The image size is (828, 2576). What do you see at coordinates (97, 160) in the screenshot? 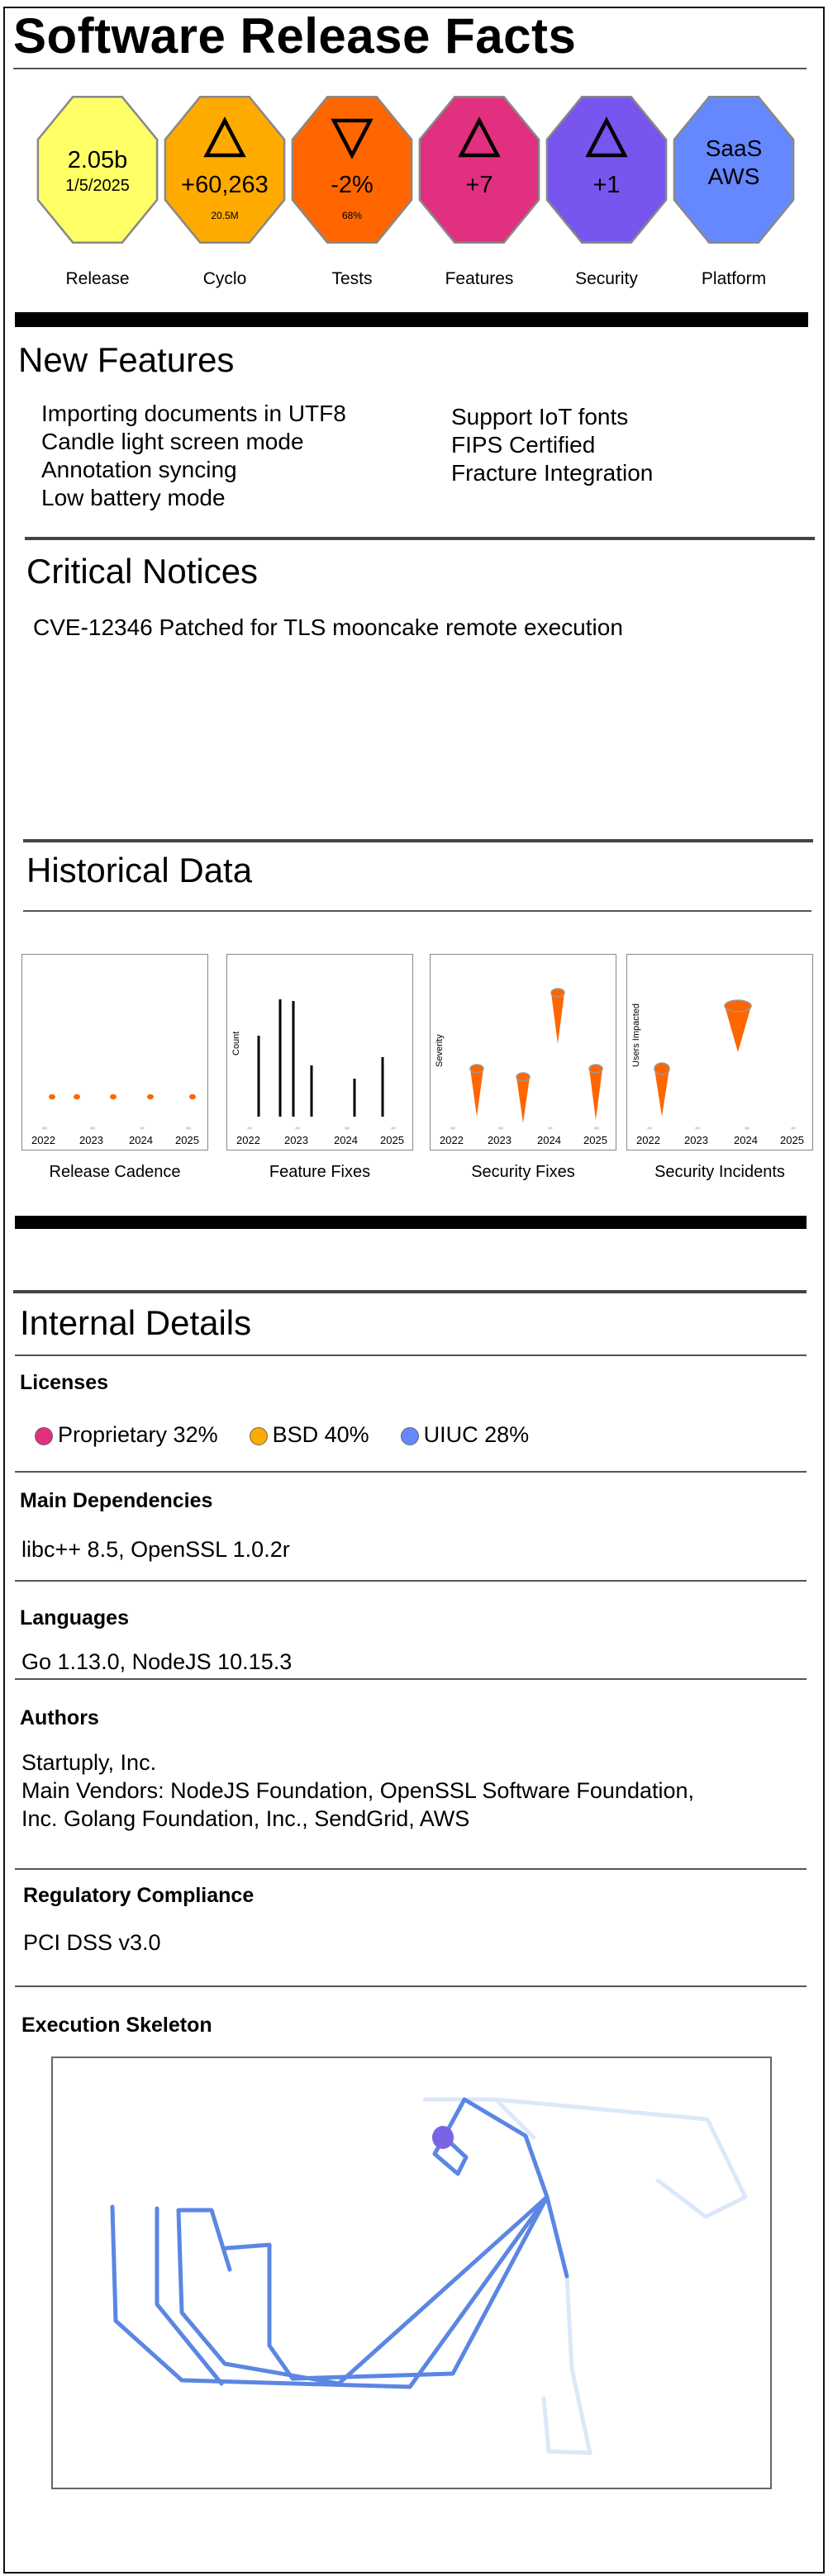
I see `metric-value: 2.05b` at bounding box center [97, 160].